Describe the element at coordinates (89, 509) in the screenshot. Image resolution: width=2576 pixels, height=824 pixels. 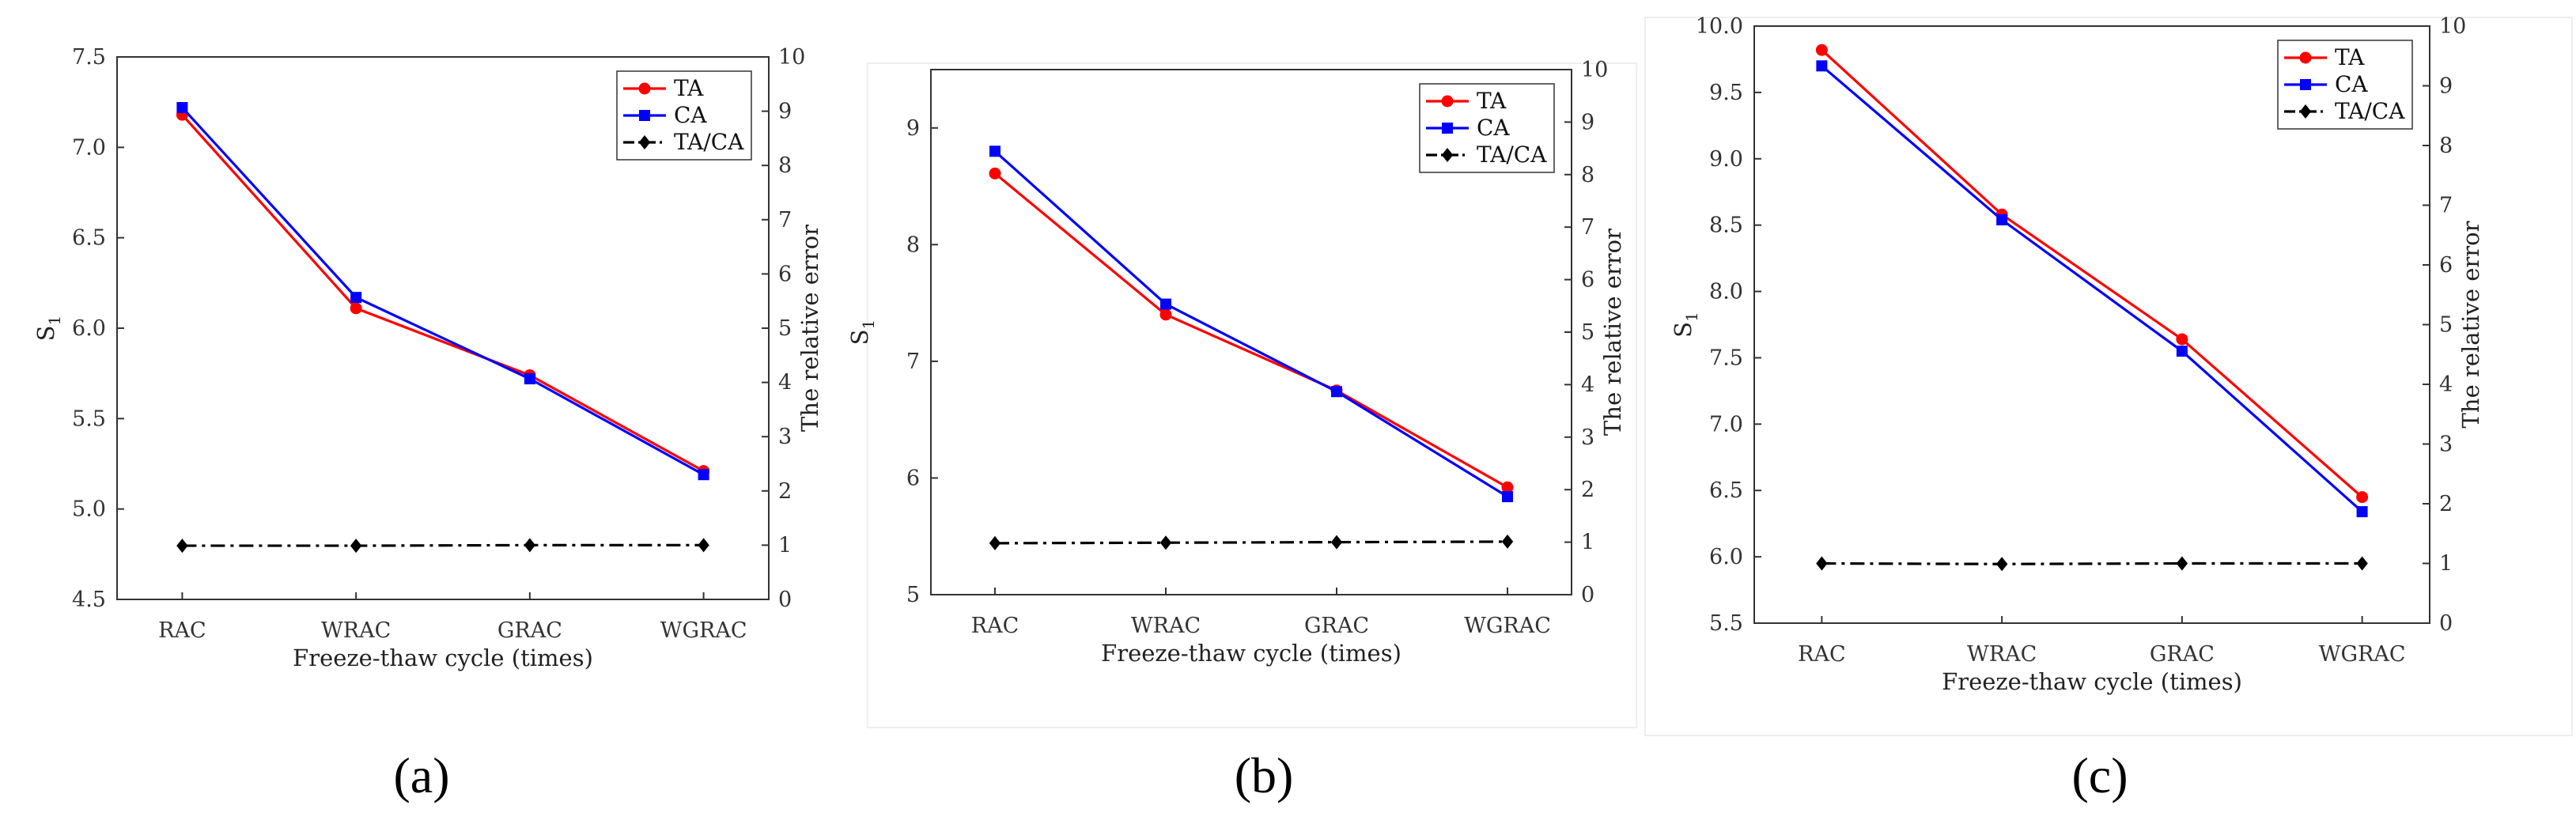
I see `y-tick-label: 5.0` at that location.